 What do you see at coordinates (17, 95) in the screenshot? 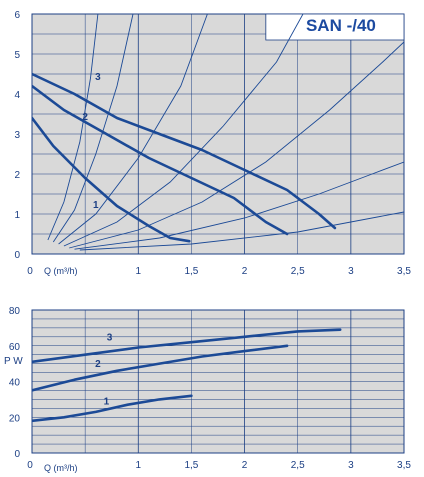
I see `y-tick-label: 4` at bounding box center [17, 95].